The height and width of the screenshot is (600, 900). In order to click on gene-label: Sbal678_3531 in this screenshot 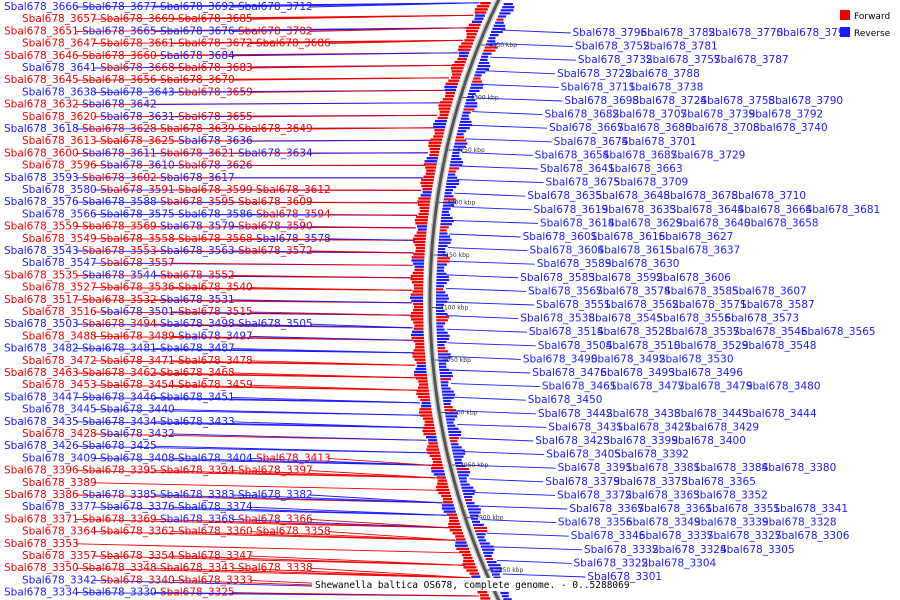, I will do `click(197, 300)`.